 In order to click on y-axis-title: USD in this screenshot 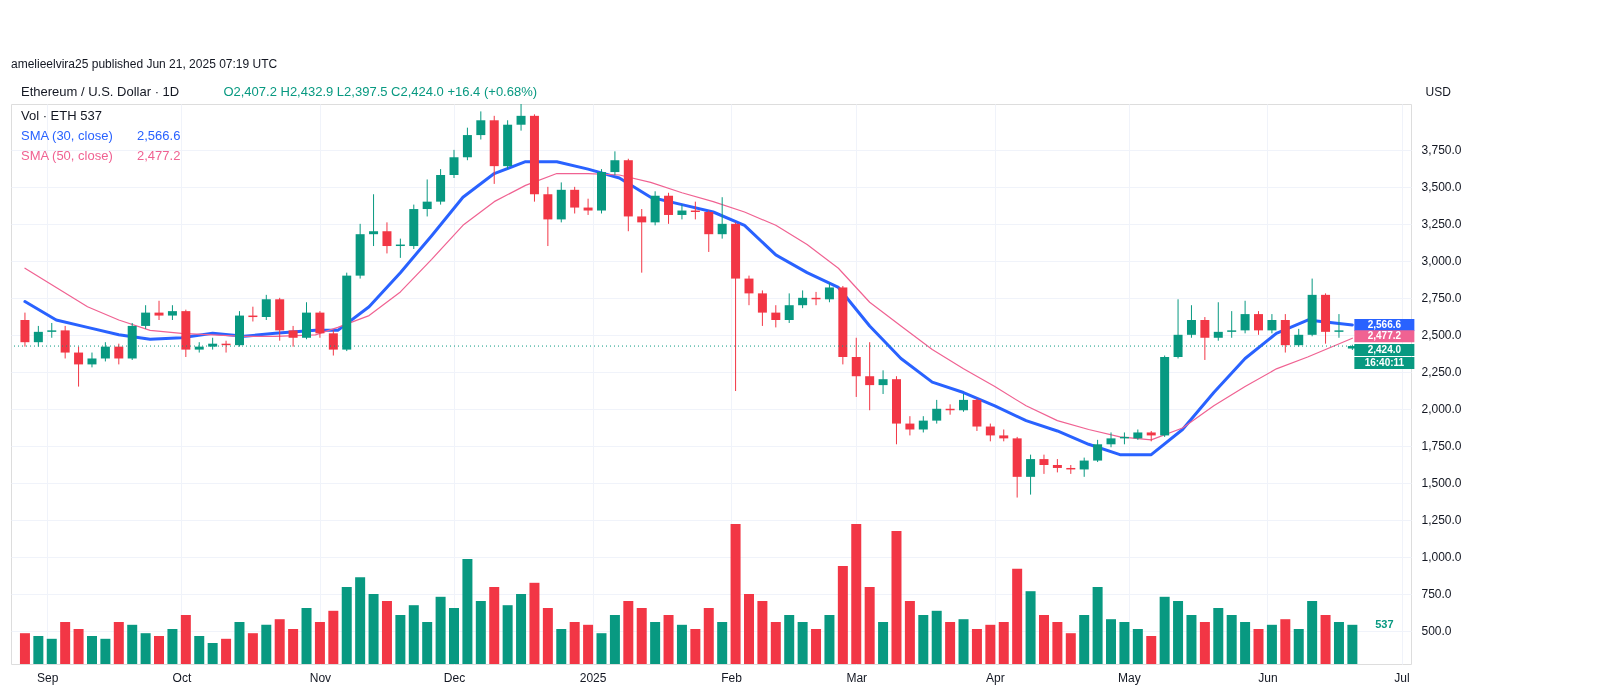, I will do `click(1438, 91)`.